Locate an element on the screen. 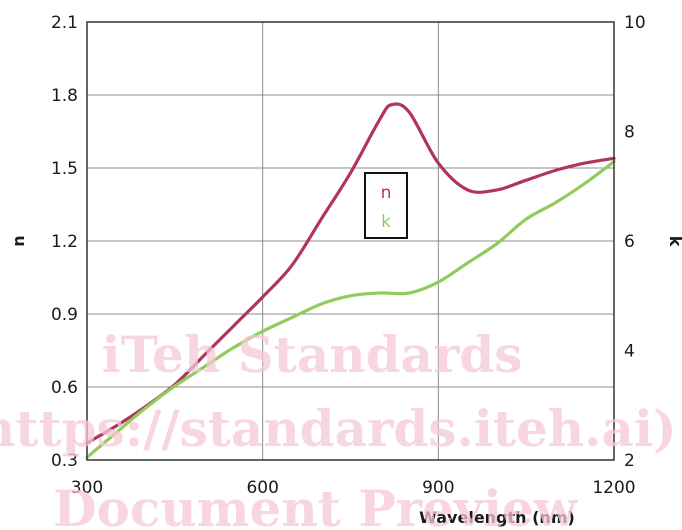  y2-tick-label: 10 is located at coordinates (635, 23).